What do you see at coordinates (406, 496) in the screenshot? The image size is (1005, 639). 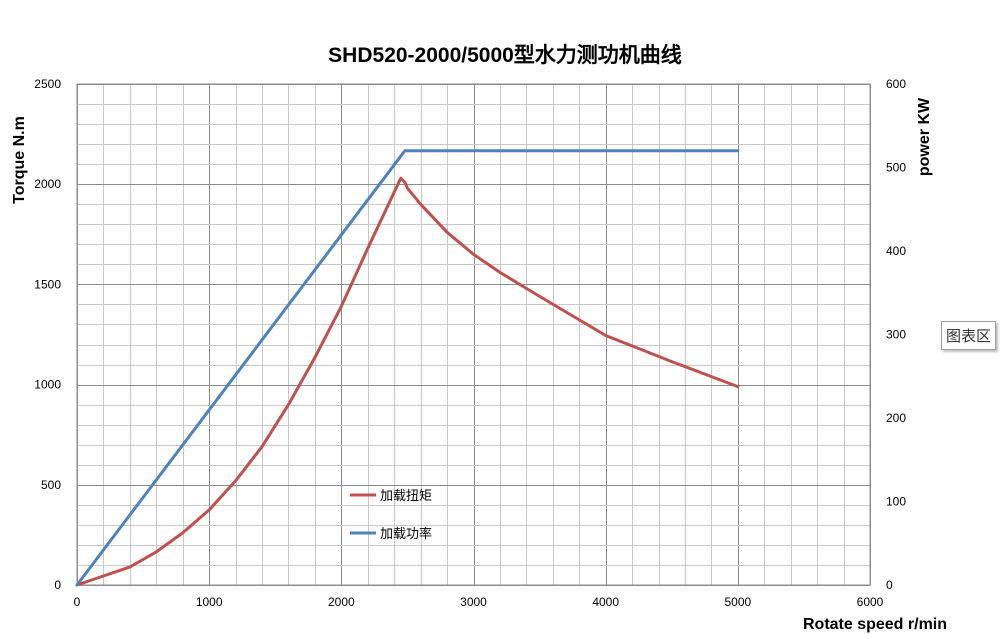 I see `legend-label: 加载扭矩` at bounding box center [406, 496].